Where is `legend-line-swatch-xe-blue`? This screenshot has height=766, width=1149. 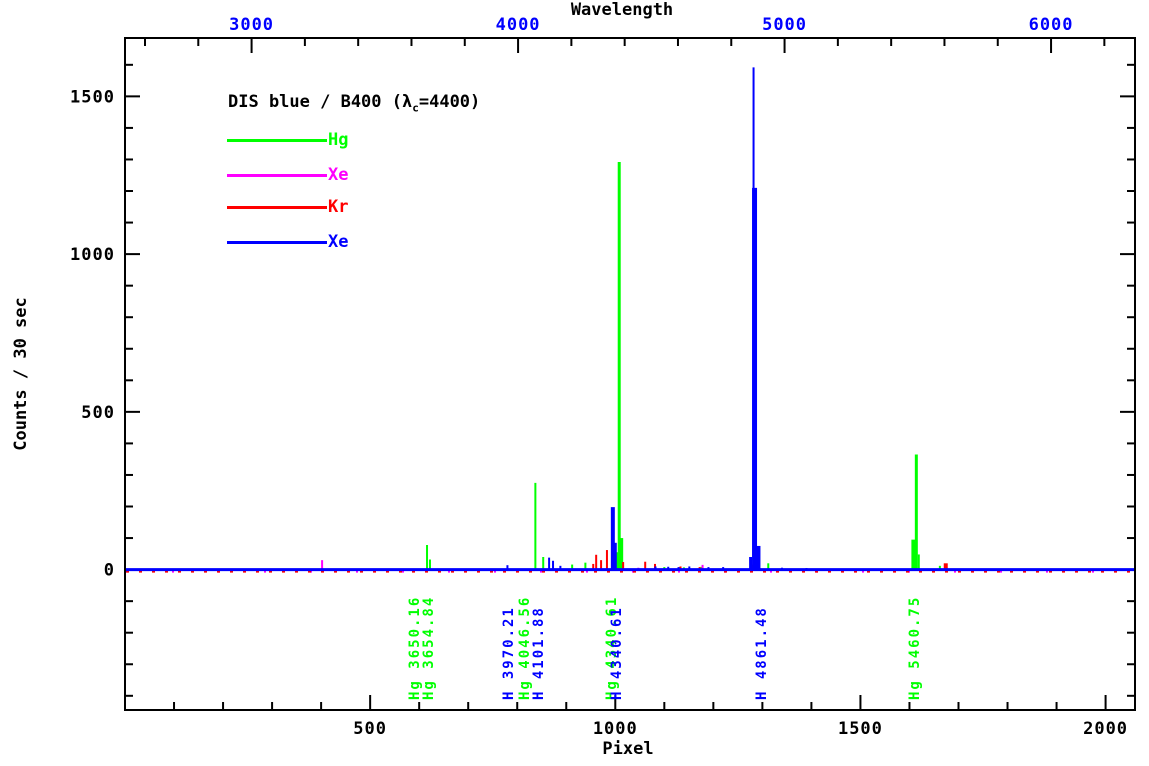
legend-line-swatch-xe-blue is located at coordinates (277, 242).